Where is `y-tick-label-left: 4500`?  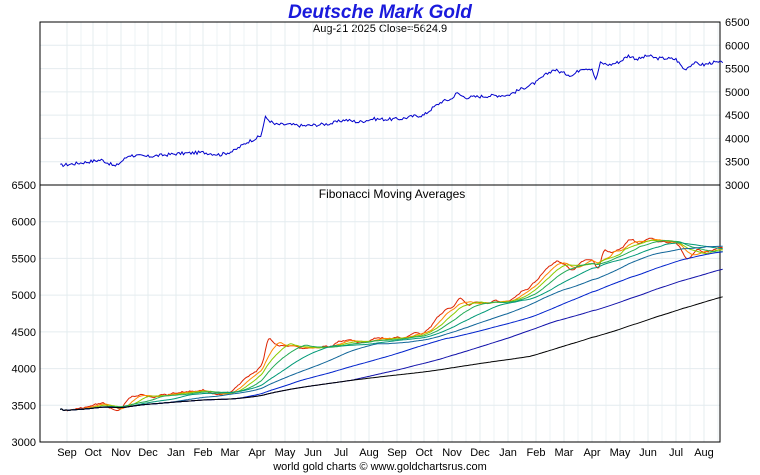
y-tick-label-left: 4500 is located at coordinates (24, 333).